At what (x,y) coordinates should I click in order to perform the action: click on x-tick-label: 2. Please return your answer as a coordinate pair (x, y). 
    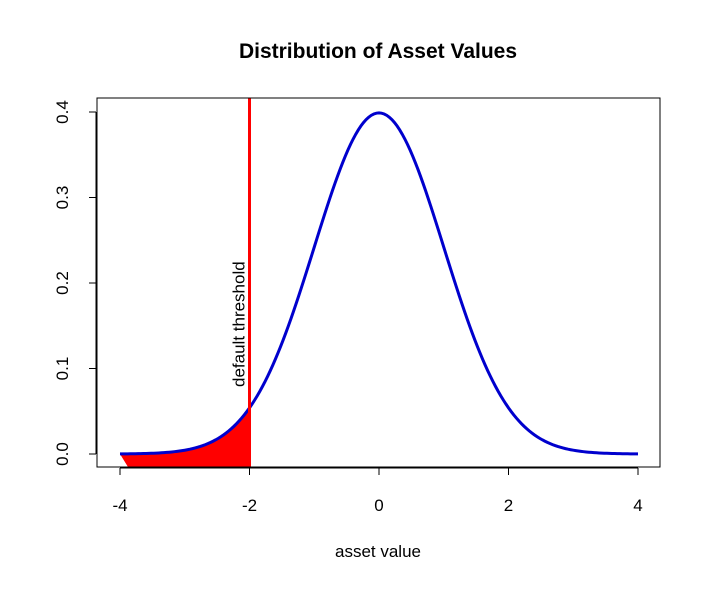
    Looking at the image, I should click on (508, 505).